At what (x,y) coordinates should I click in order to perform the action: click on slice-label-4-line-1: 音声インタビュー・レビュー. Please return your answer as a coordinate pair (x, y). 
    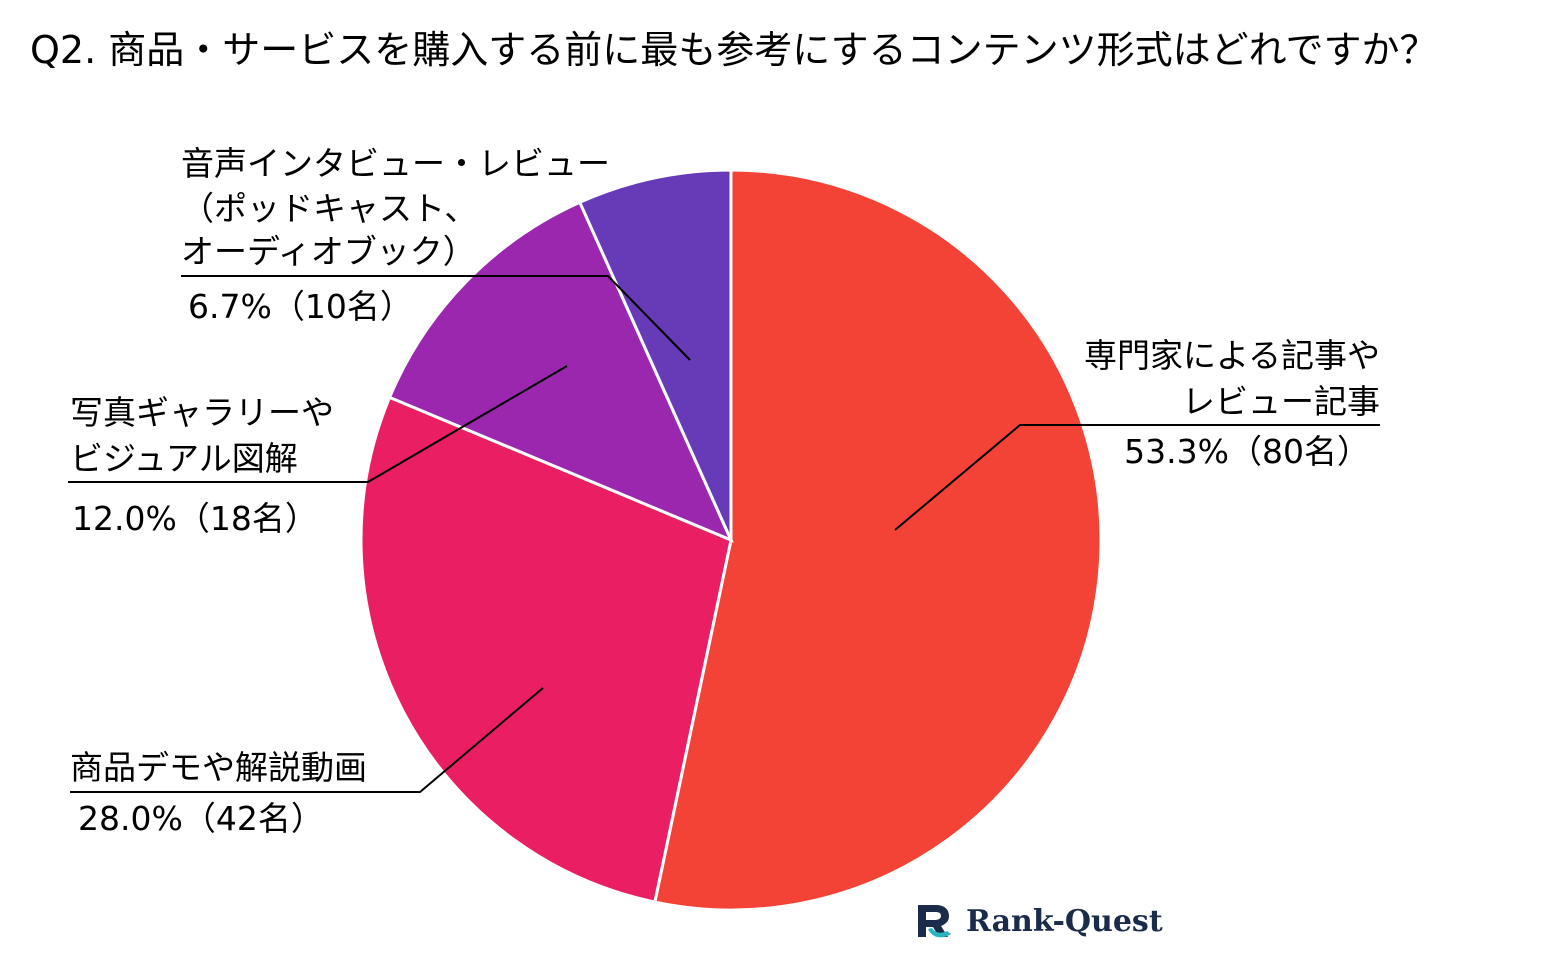
    Looking at the image, I should click on (395, 163).